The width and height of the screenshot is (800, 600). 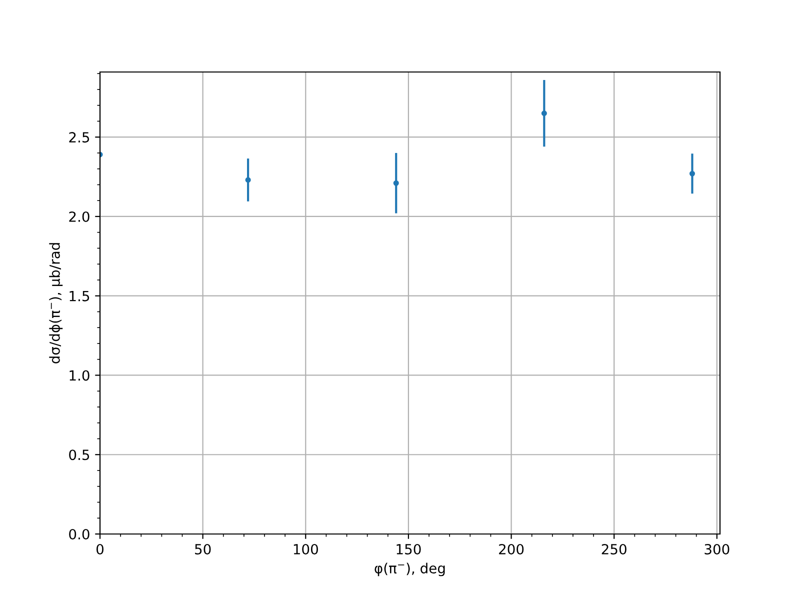 What do you see at coordinates (79, 534) in the screenshot?
I see `y-tick-label: 0.0` at bounding box center [79, 534].